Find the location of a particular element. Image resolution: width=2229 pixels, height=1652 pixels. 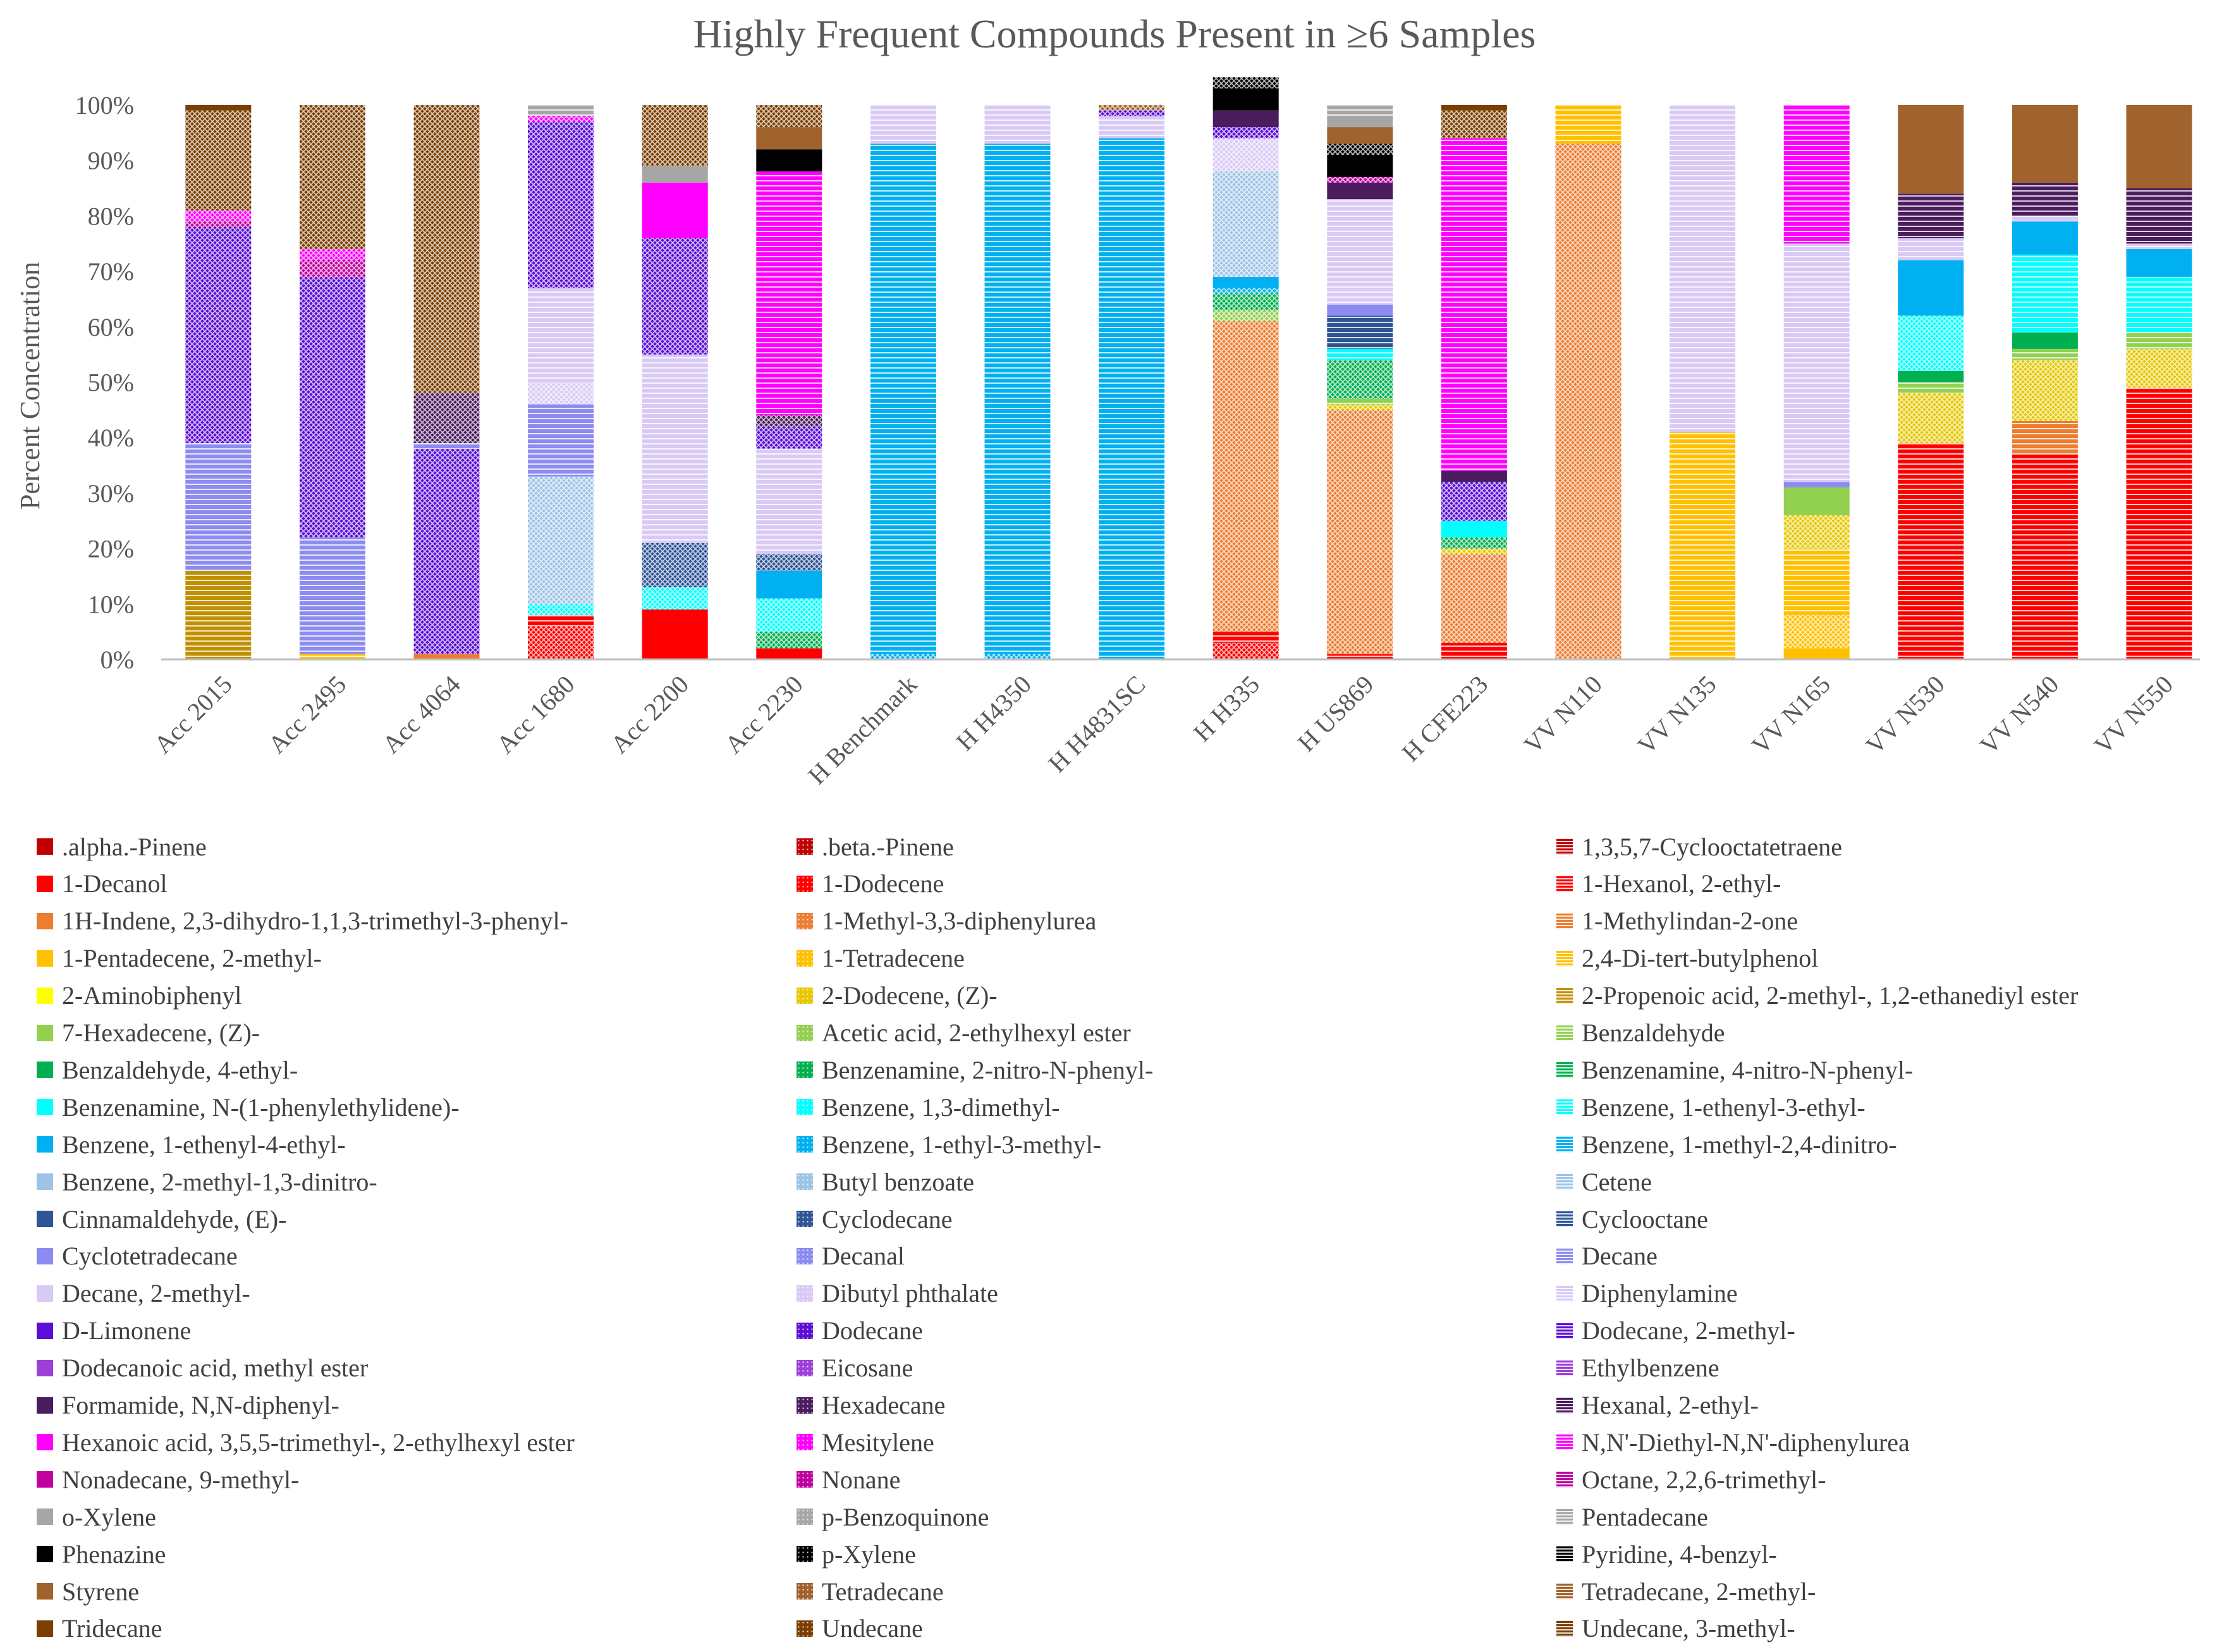

legend-label: Decane, 2-methyl- is located at coordinates (156, 1293).